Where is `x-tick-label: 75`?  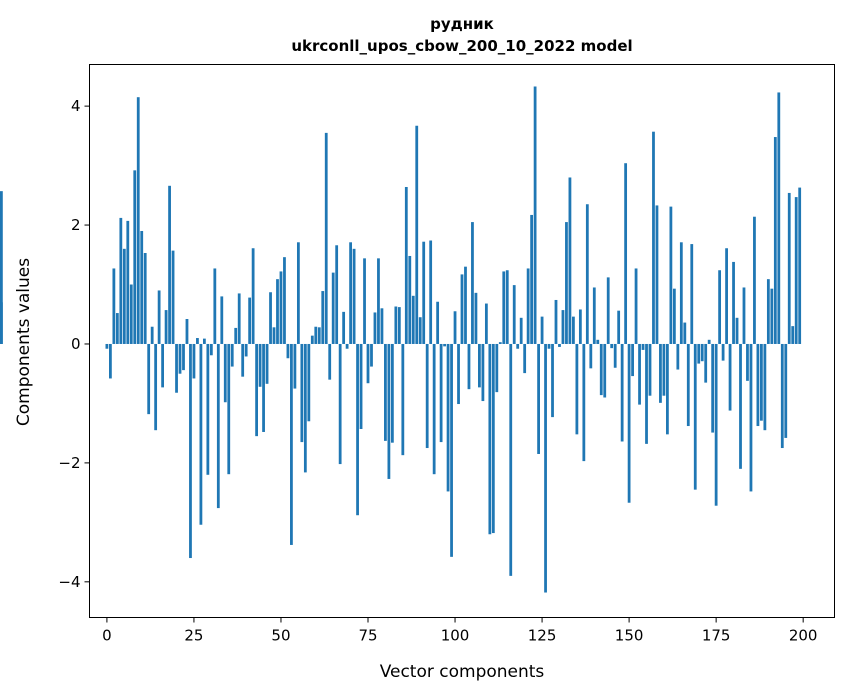
x-tick-label: 75 is located at coordinates (367, 636).